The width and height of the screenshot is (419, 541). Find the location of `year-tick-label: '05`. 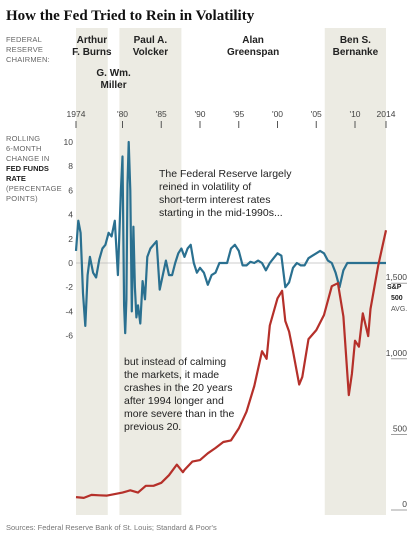

year-tick-label: '05 is located at coordinates (316, 114).